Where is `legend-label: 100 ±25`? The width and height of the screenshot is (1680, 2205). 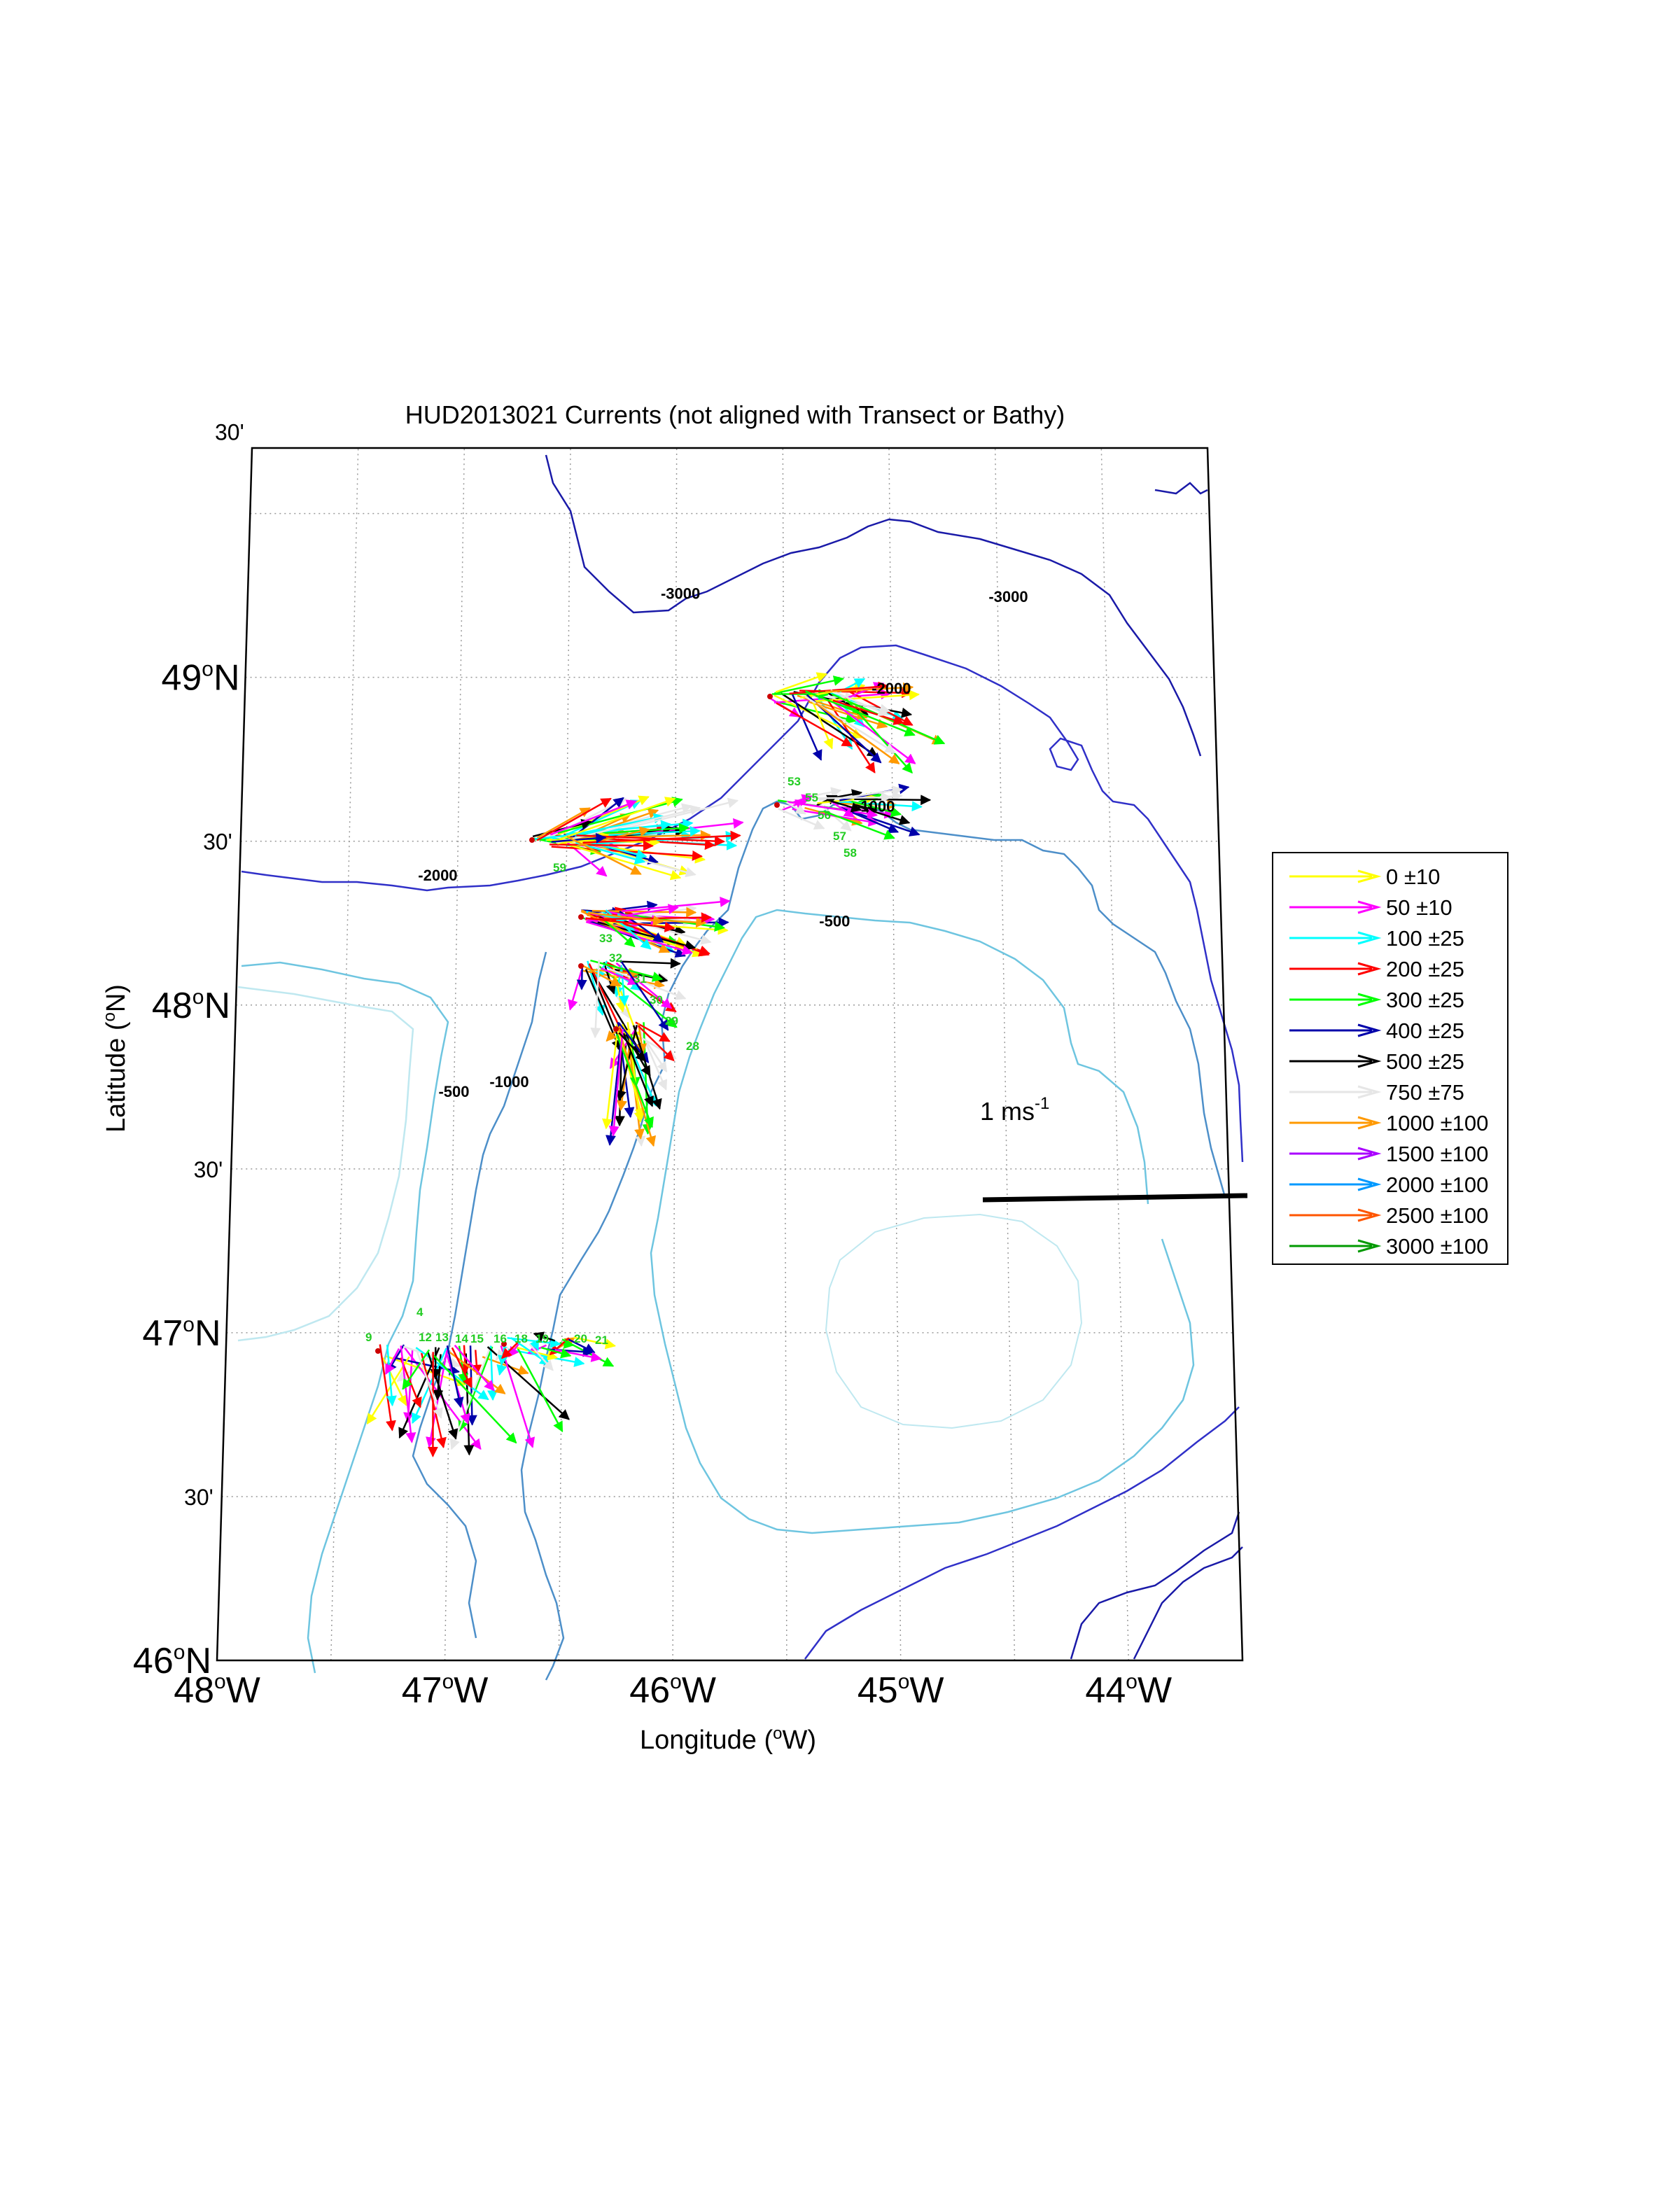 legend-label: 100 ±25 is located at coordinates (1425, 938).